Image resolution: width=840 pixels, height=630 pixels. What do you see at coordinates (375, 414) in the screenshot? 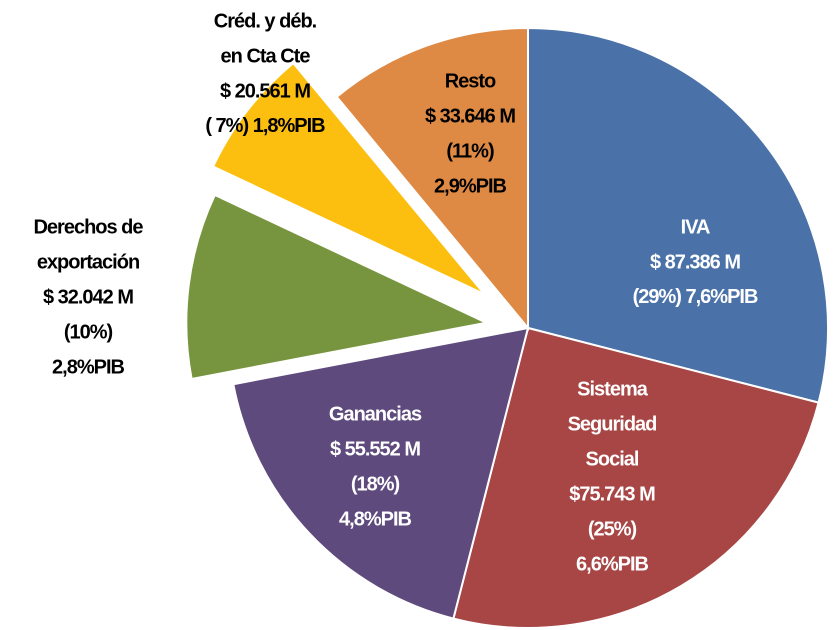
I see `slice-label-name: Ganancias` at bounding box center [375, 414].